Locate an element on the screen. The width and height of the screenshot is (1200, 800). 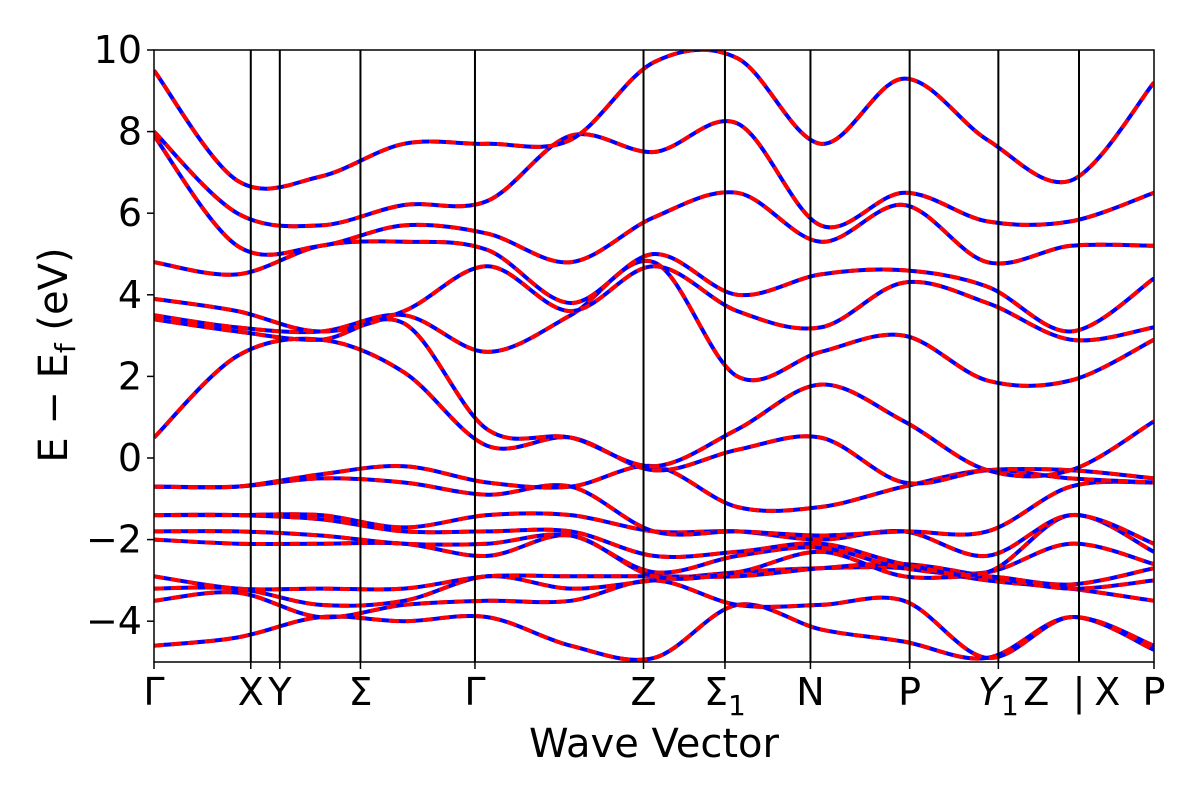
y-tick-label-6: −2 is located at coordinates (114, 540).